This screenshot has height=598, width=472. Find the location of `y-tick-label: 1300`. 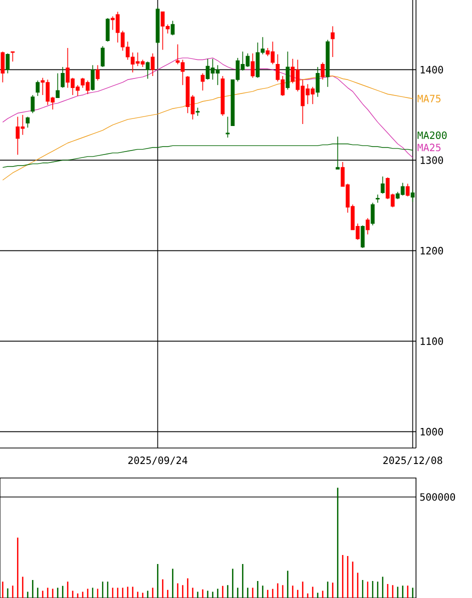

y-tick-label: 1300 is located at coordinates (431, 160).